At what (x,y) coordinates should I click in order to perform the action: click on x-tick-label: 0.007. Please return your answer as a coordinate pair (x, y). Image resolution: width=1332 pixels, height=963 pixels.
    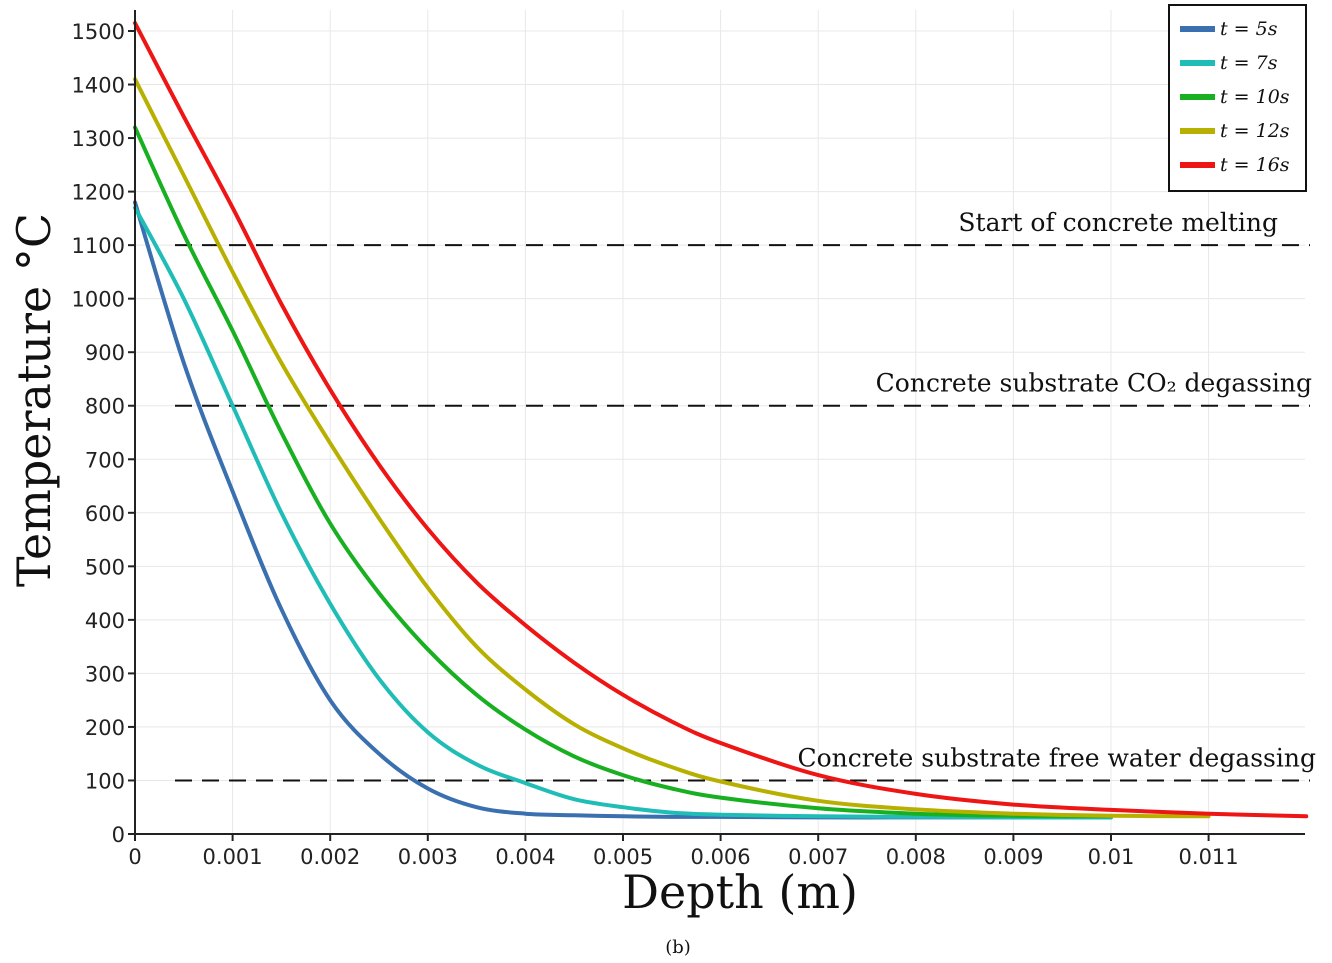
    Looking at the image, I should click on (818, 857).